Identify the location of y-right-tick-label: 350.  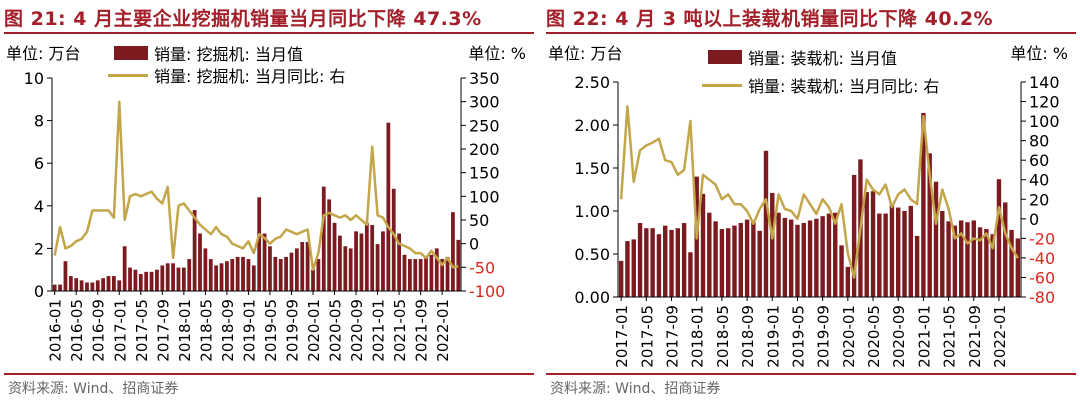
(484, 78).